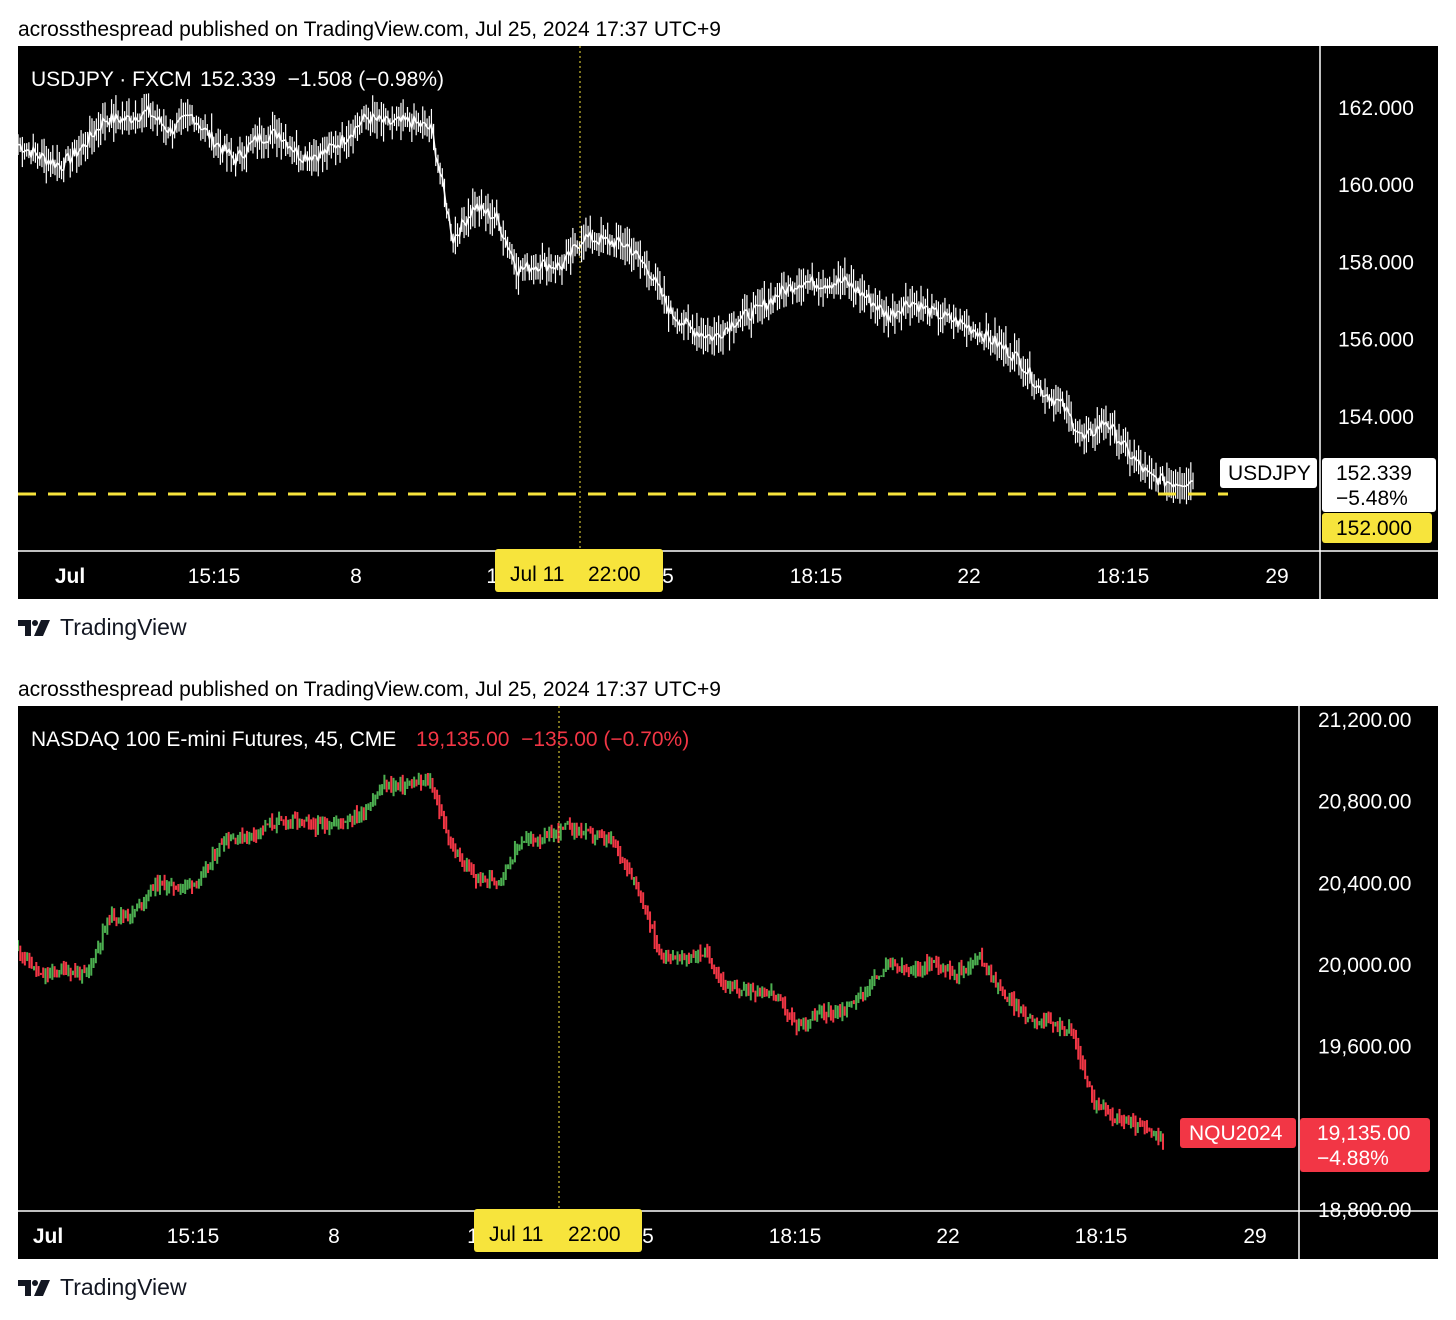  I want to click on chart-legend-values: 19,135.00 −135.00 (−0.70%), so click(552, 739).